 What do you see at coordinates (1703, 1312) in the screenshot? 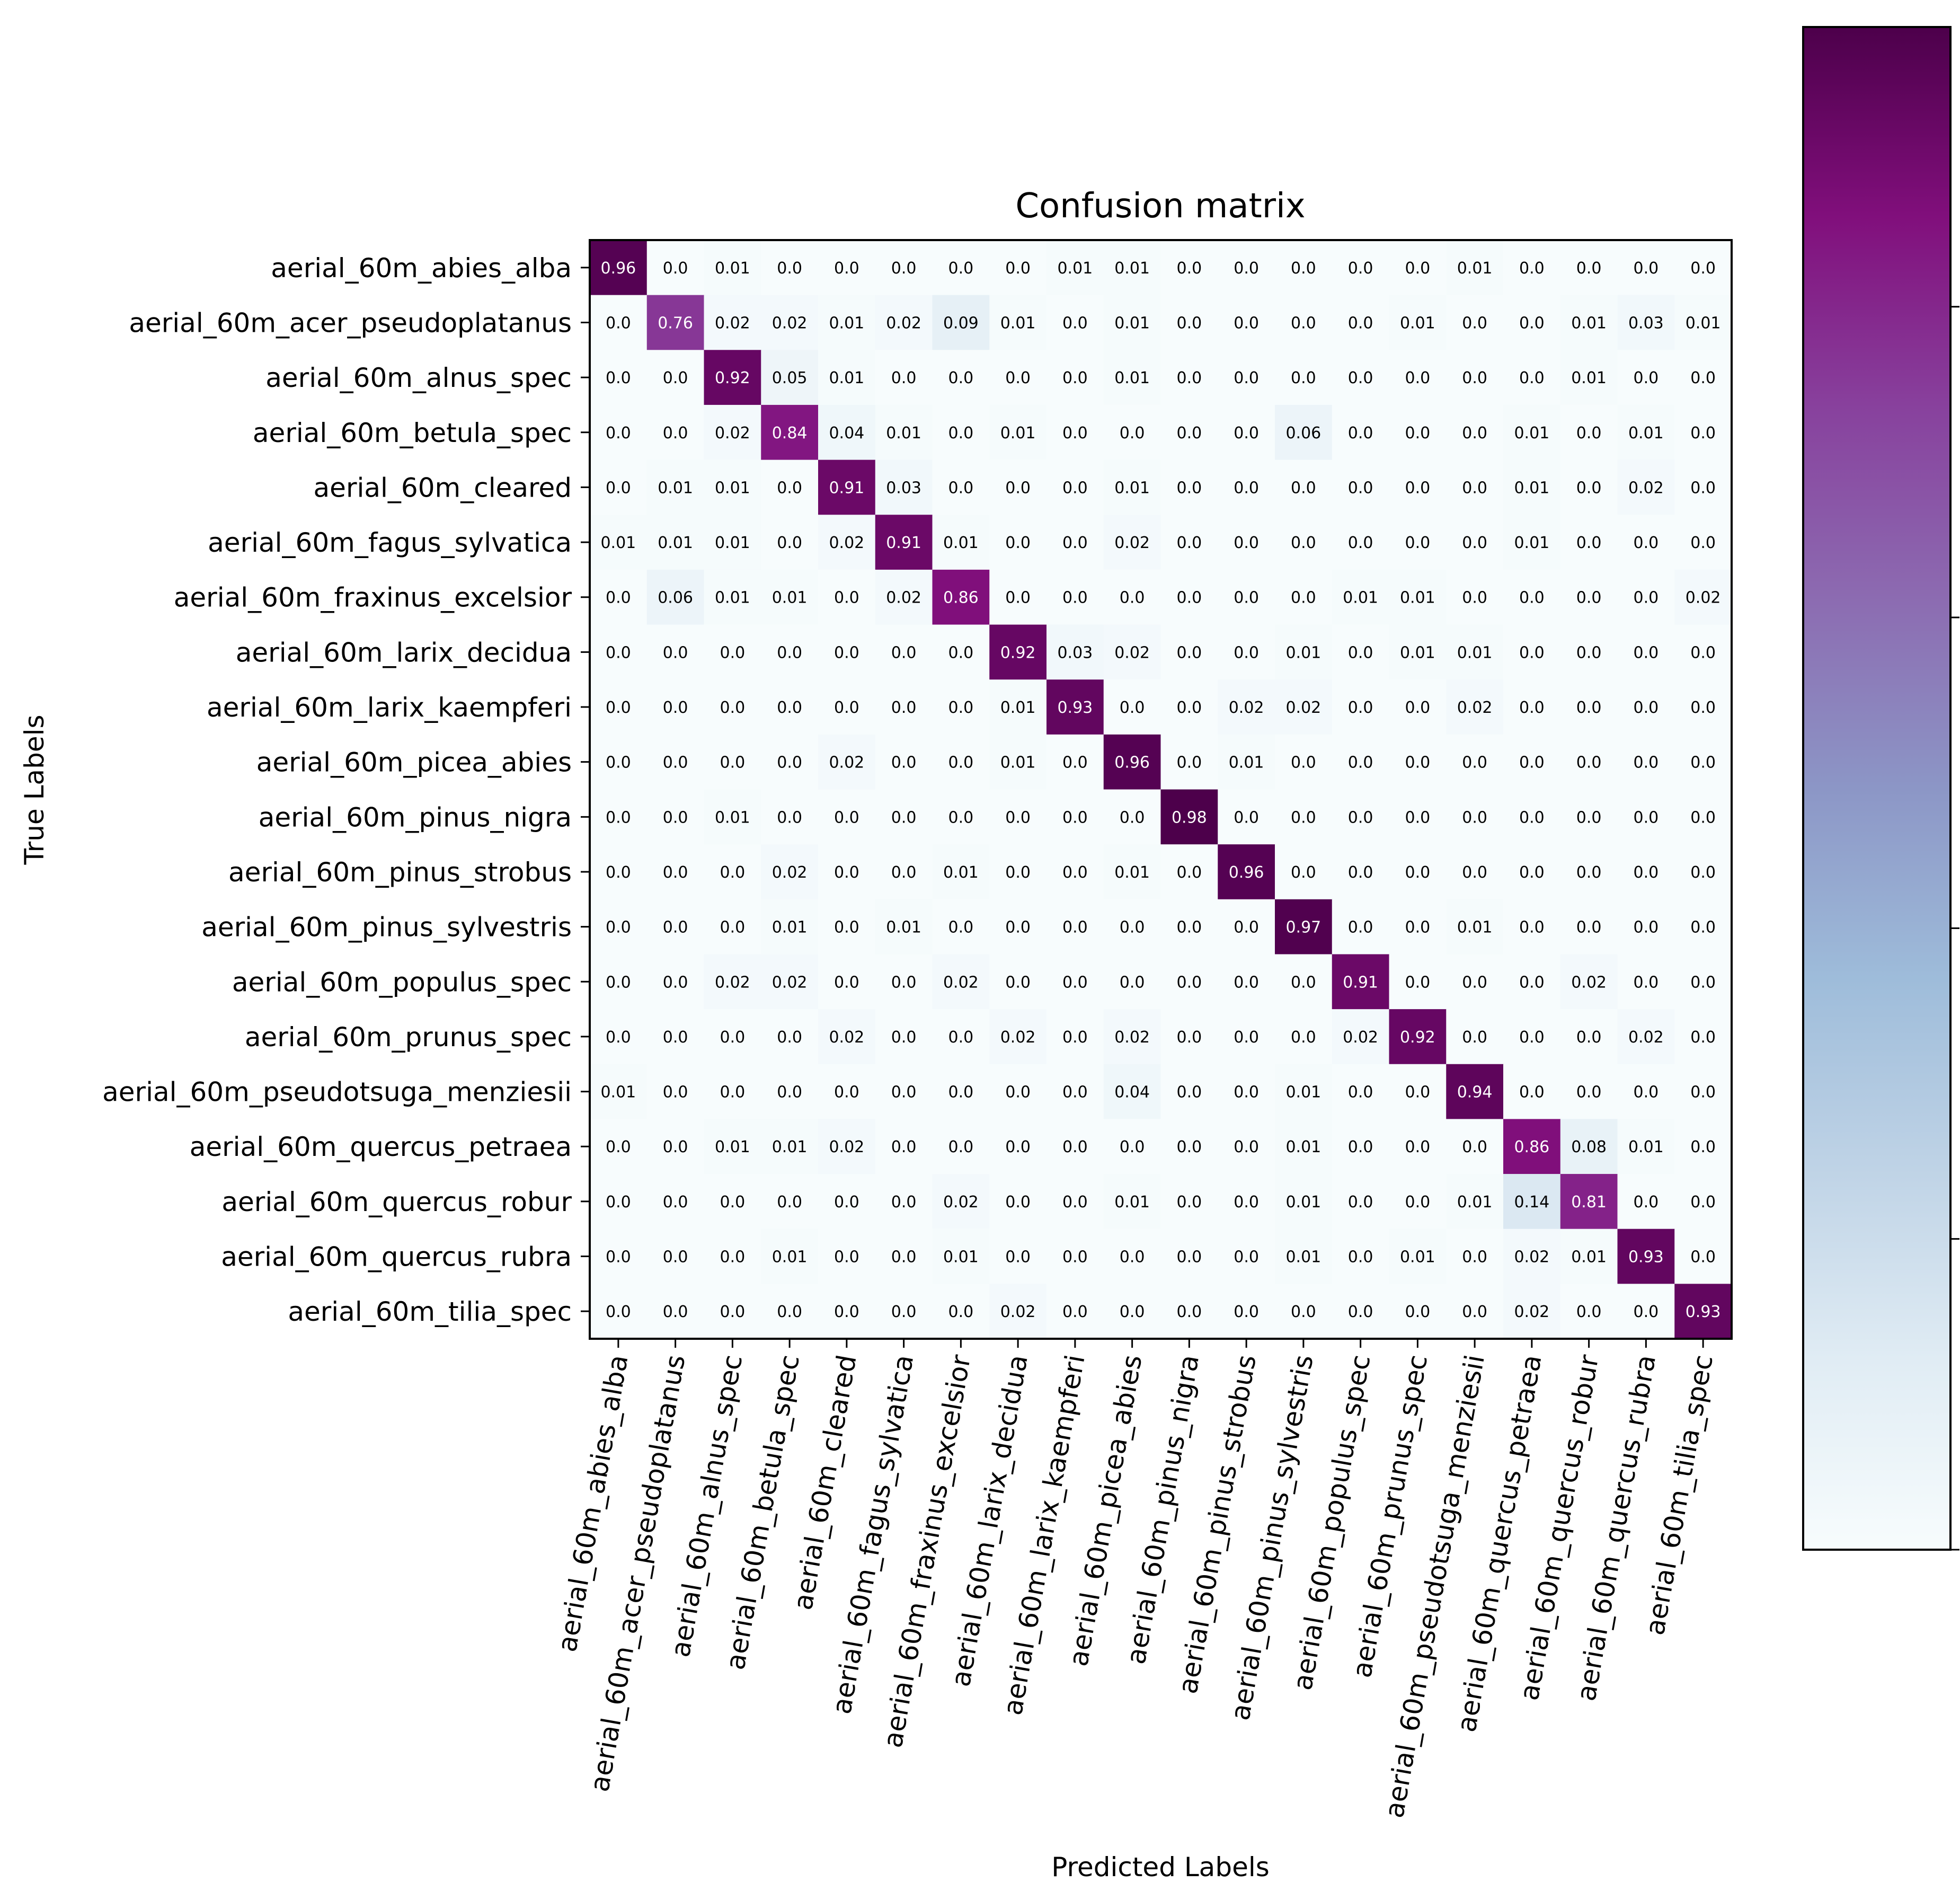
I see `cell-value-label: 0.93` at bounding box center [1703, 1312].